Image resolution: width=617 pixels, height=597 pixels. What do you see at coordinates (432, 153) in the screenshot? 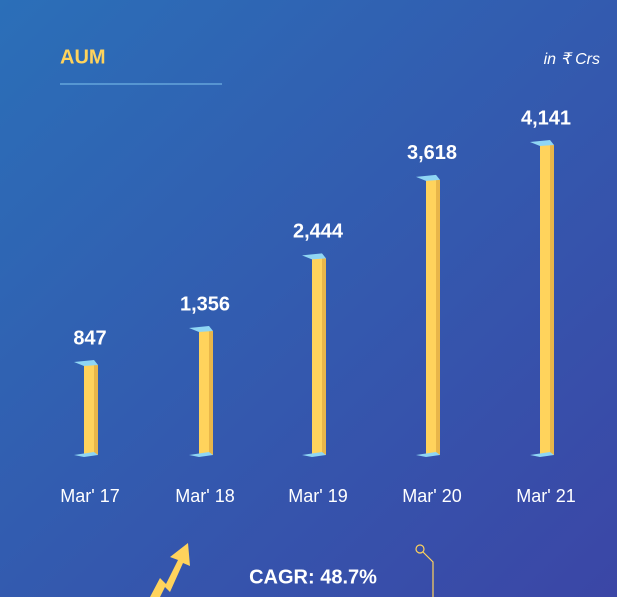
I see `value-label: 3,618` at bounding box center [432, 153].